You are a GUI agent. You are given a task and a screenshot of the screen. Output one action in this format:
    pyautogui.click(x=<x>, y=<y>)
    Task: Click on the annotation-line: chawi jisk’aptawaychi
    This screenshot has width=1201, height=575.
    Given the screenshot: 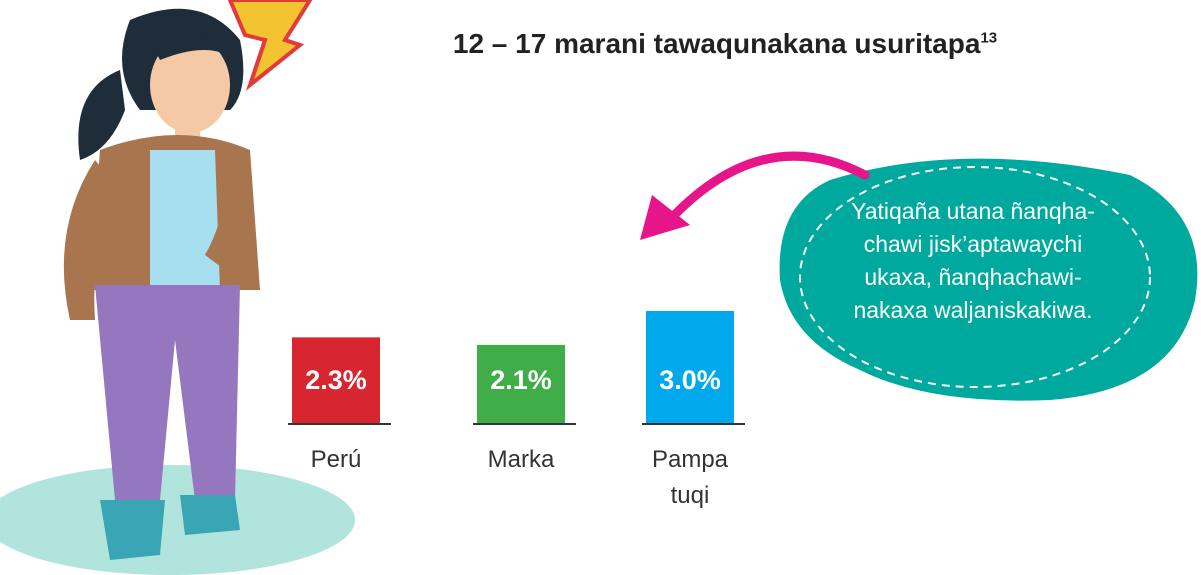 What is the action you would take?
    pyautogui.click(x=973, y=244)
    